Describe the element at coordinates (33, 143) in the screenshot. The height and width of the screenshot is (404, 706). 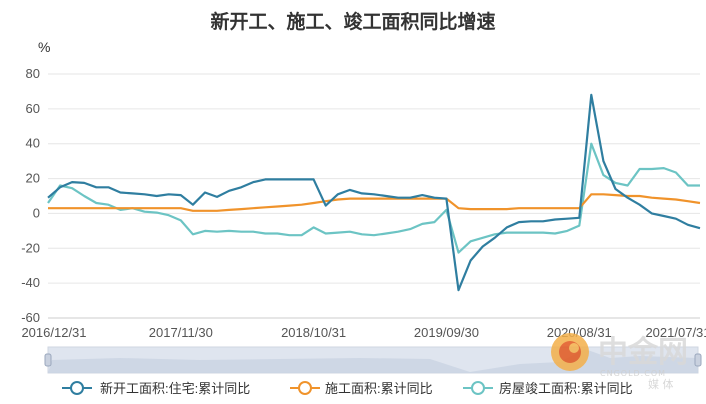
I see `y-tick-label: 40` at that location.